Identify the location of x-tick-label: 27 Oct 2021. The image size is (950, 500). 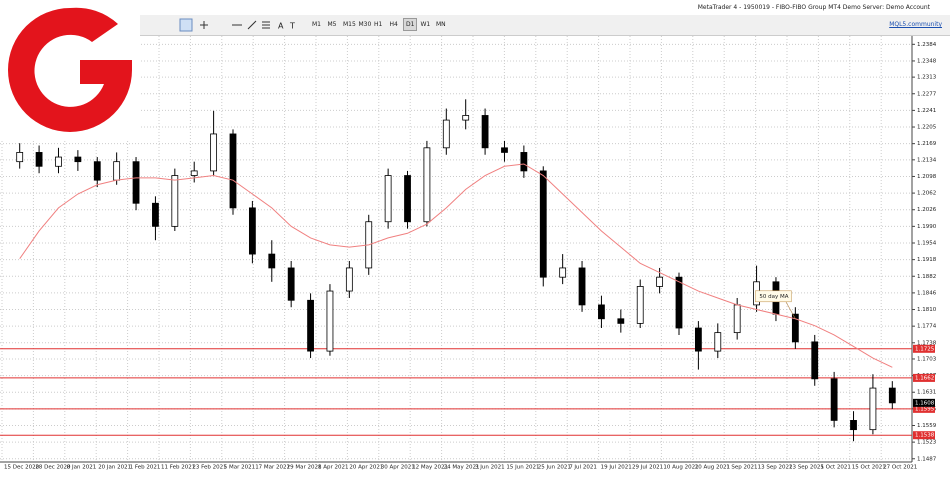
(900, 468).